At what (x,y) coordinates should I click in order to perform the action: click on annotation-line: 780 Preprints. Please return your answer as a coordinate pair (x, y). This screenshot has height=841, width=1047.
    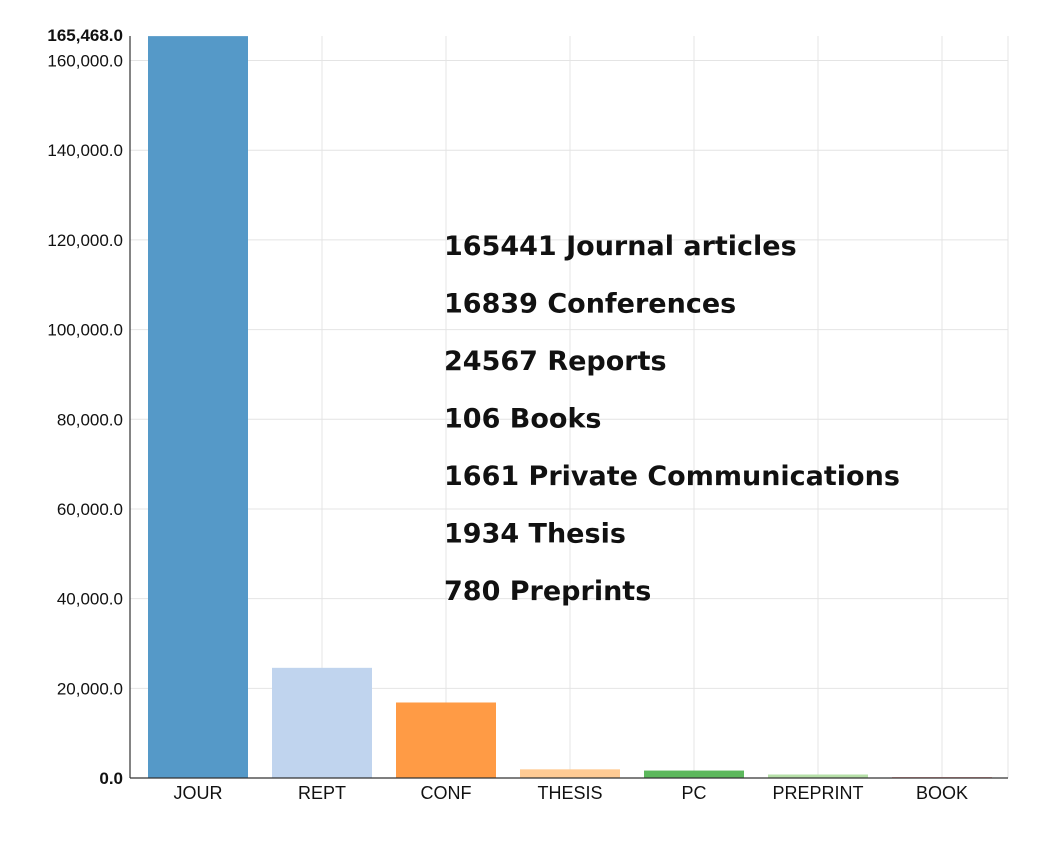
    Looking at the image, I should click on (547, 591).